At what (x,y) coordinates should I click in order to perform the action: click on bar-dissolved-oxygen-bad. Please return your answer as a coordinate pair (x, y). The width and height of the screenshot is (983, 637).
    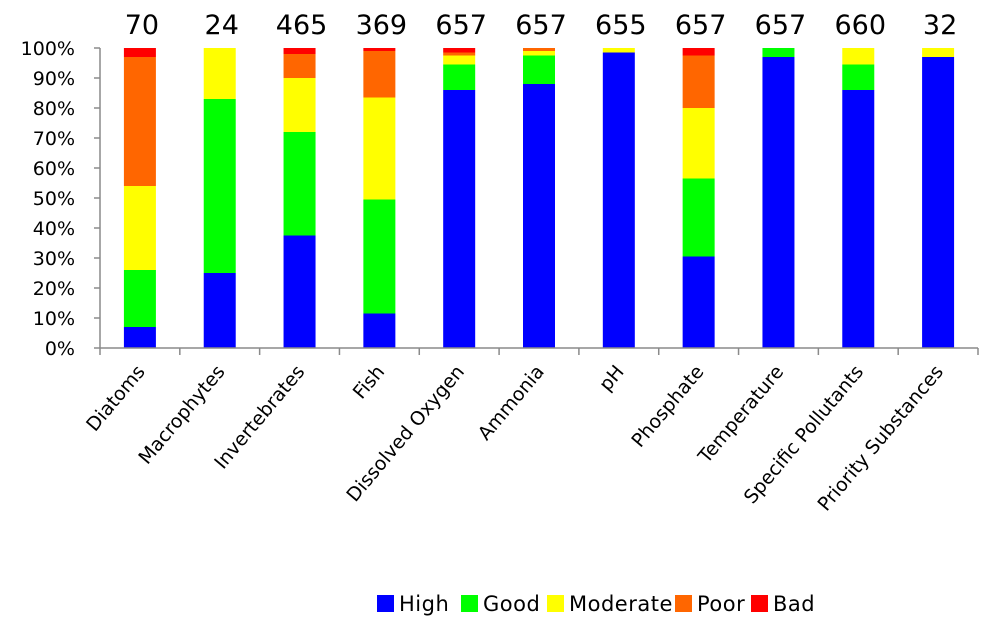
    Looking at the image, I should click on (459, 50).